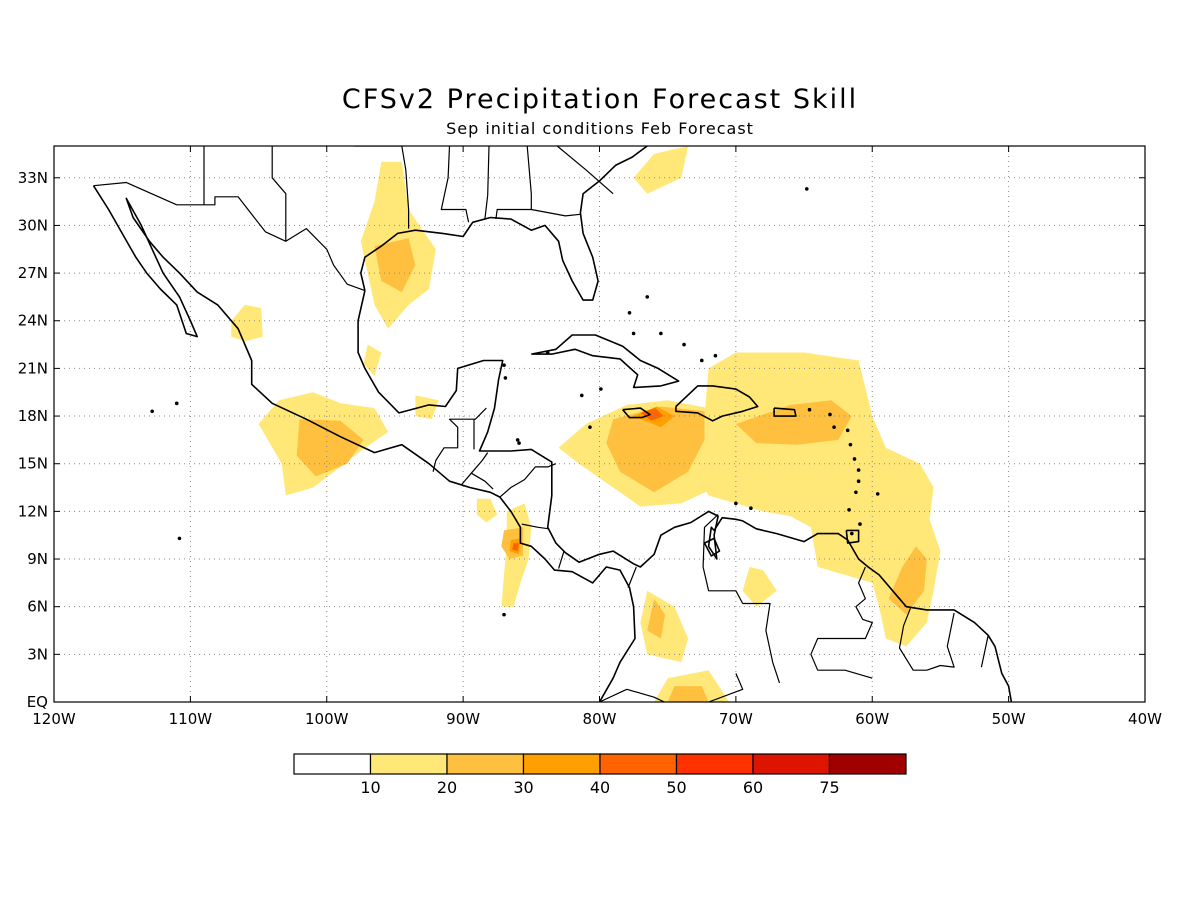  What do you see at coordinates (1145, 719) in the screenshot?
I see `x-tick-label: 40W` at bounding box center [1145, 719].